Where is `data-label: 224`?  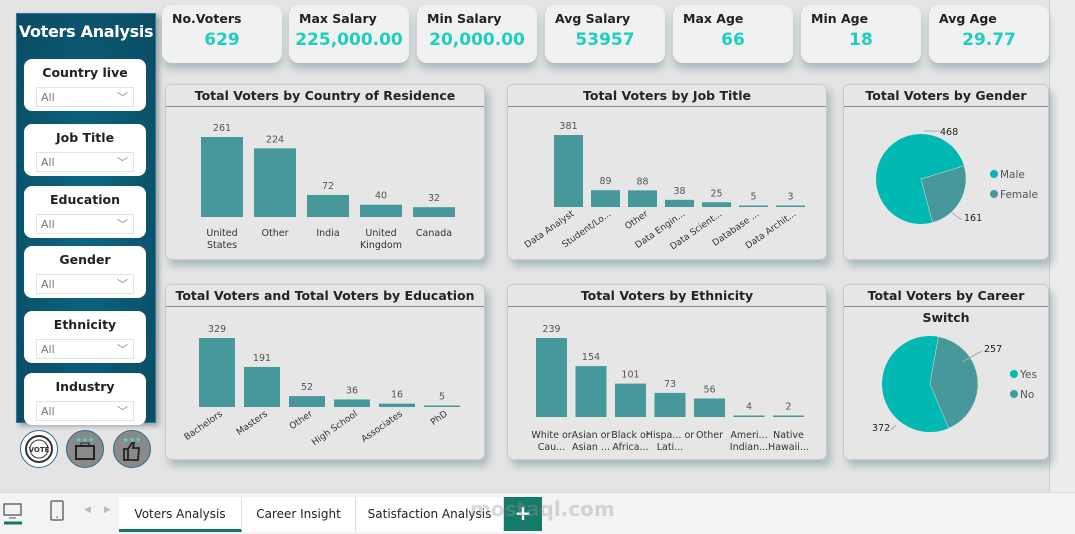 data-label: 224 is located at coordinates (275, 139).